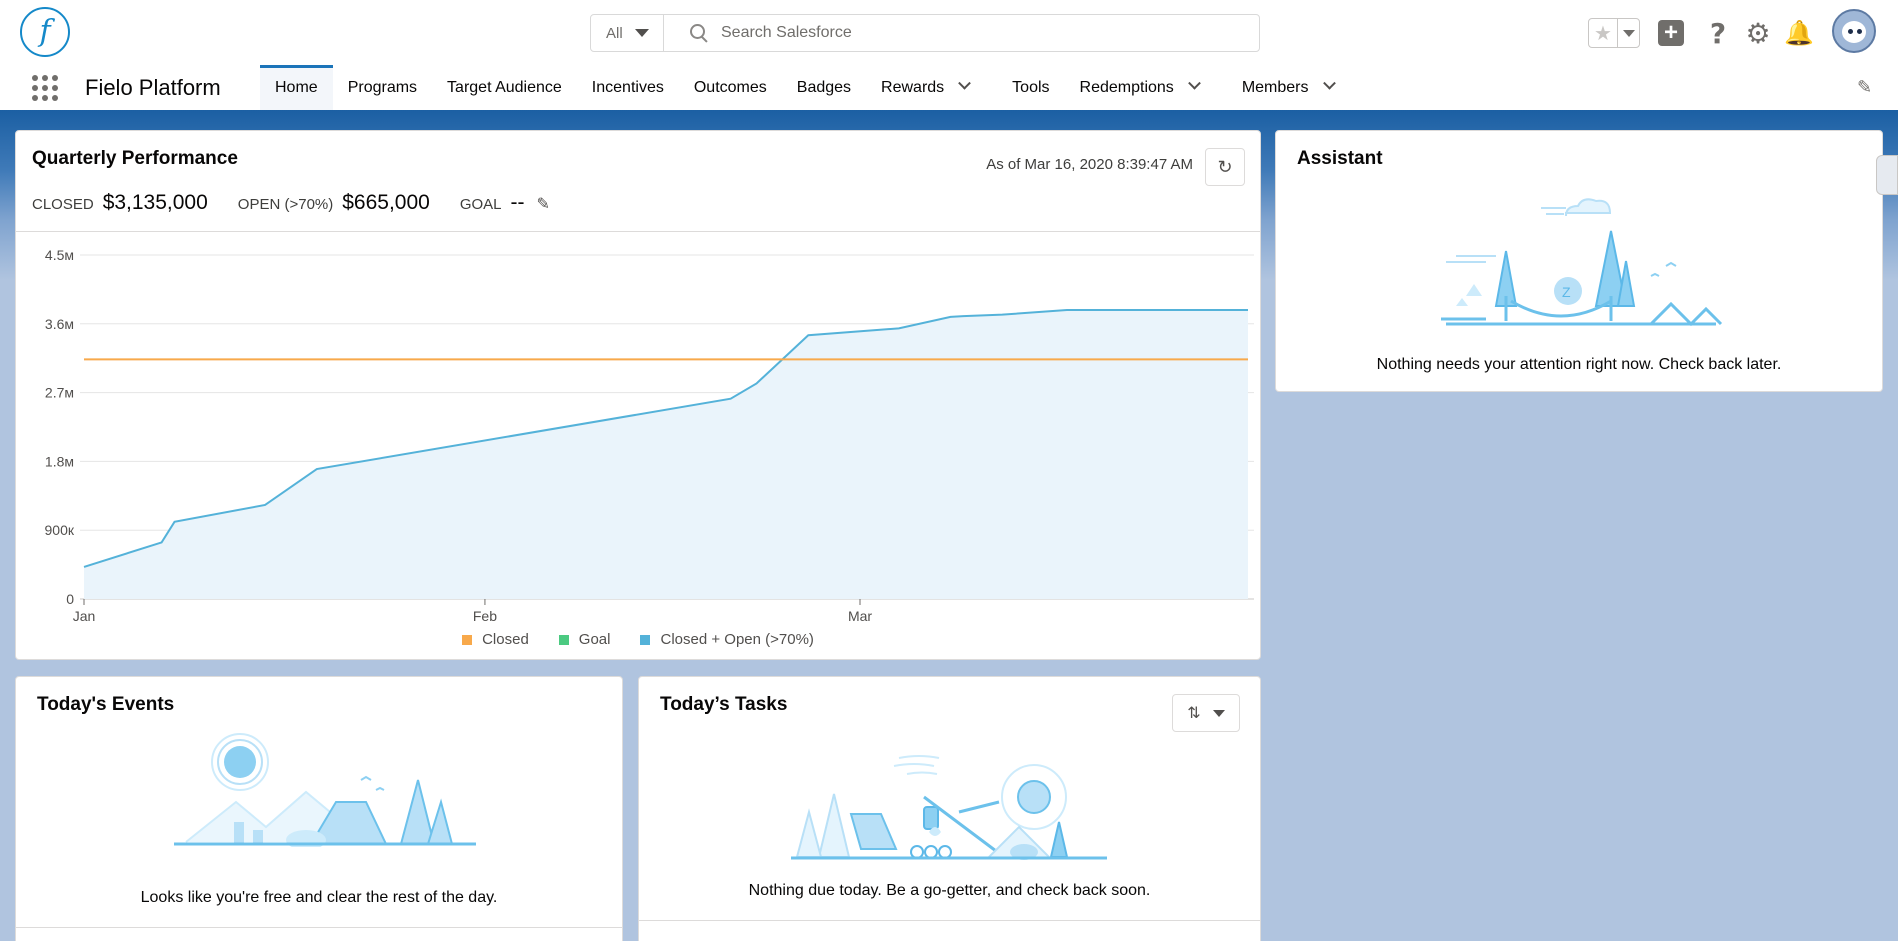 Image resolution: width=1898 pixels, height=941 pixels. I want to click on favorites-list-button, so click(1628, 33).